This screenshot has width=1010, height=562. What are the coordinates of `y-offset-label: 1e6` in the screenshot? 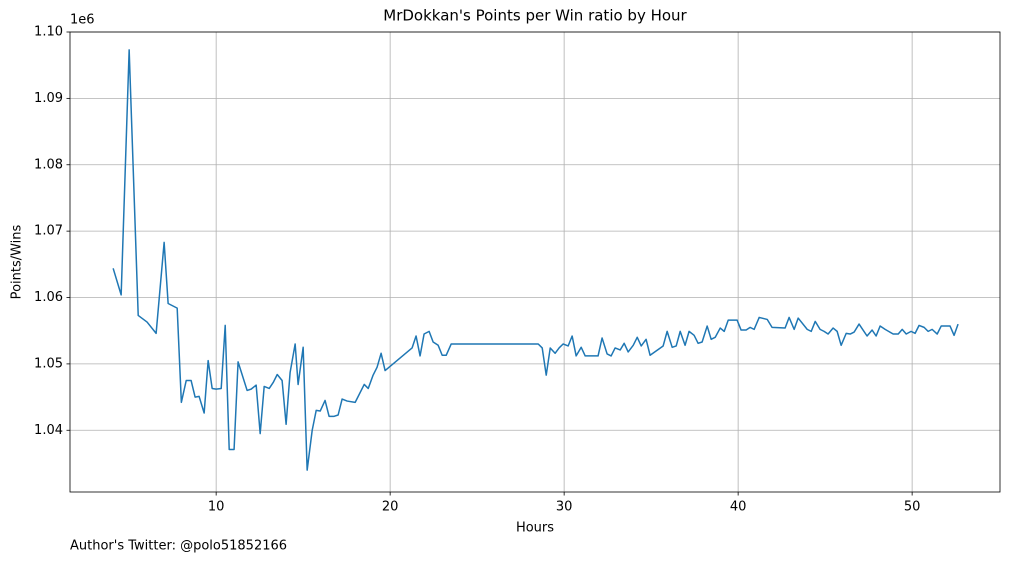 It's located at (82, 20).